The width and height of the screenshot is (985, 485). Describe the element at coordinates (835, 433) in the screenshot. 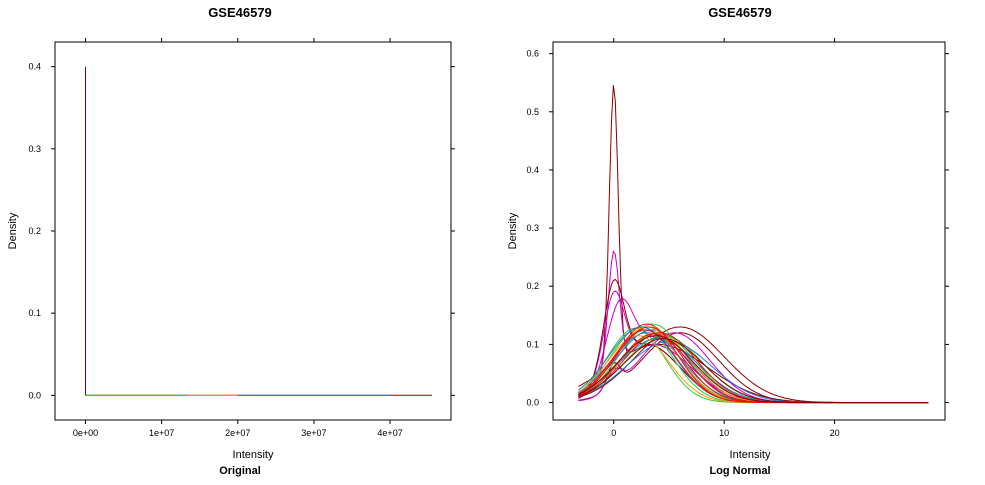

I see `x-tick-label: 20` at that location.